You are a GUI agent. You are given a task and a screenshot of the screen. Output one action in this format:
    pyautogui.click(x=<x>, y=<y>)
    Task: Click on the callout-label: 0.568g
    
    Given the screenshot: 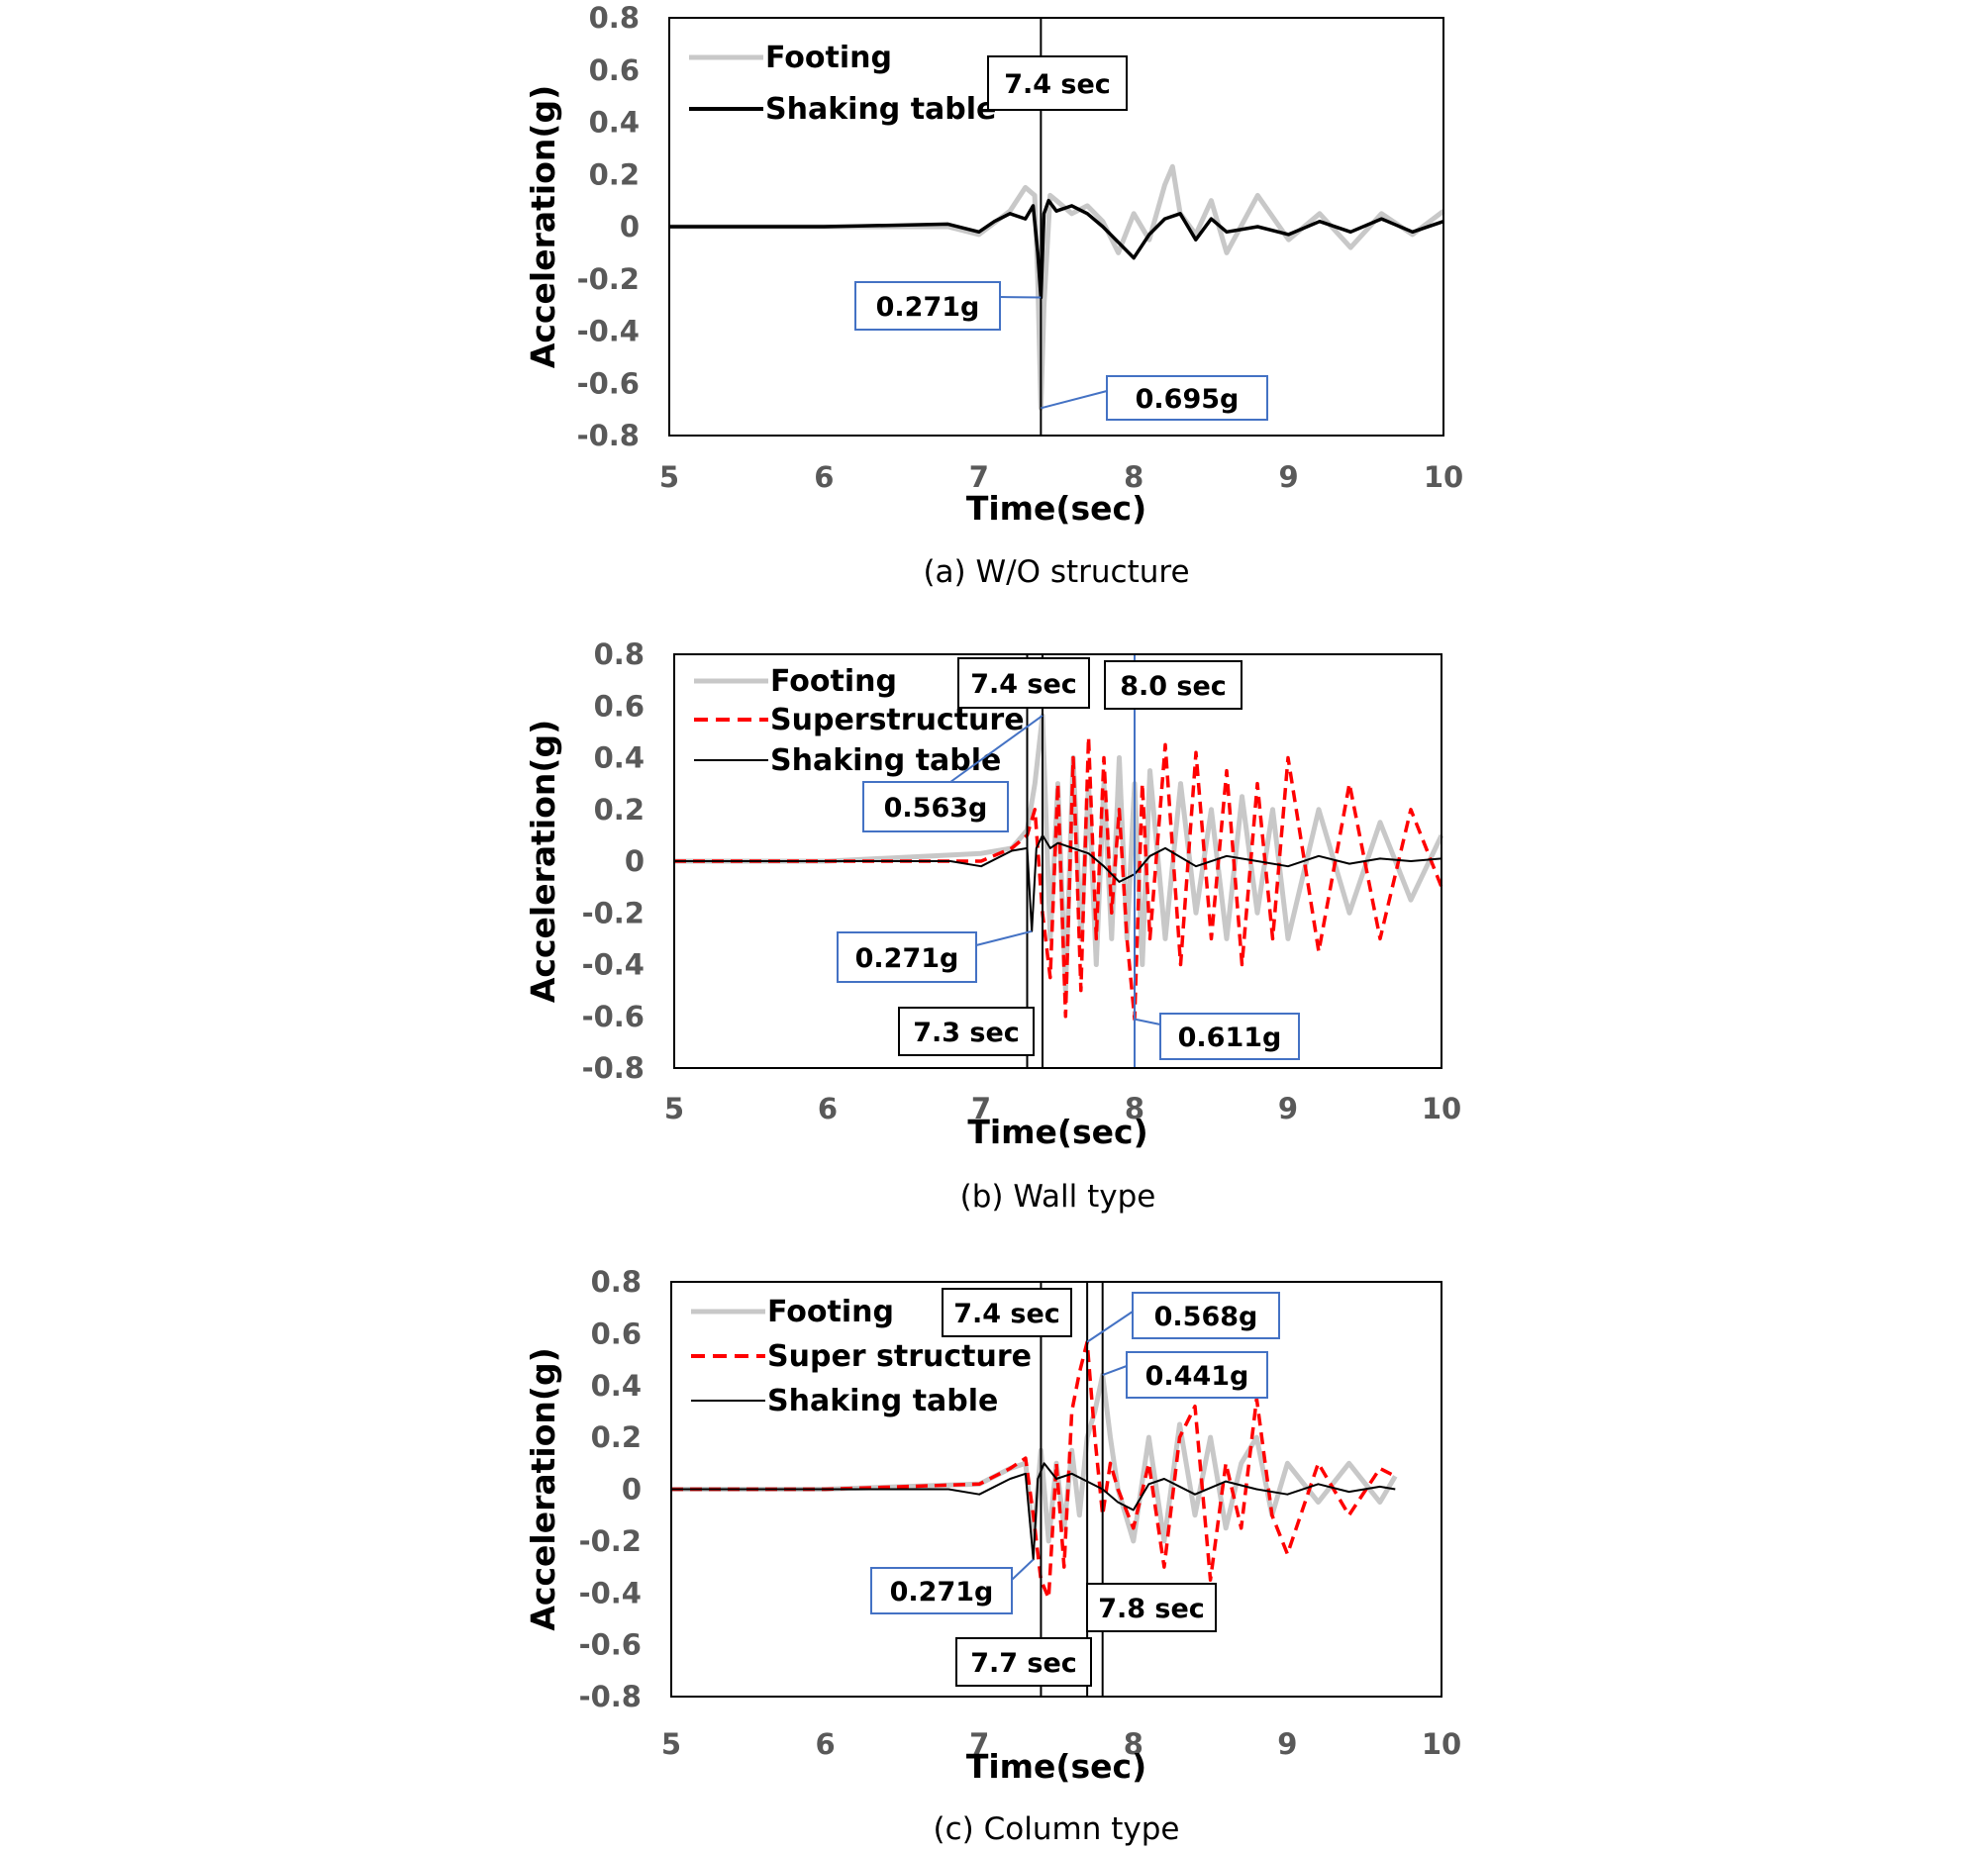 What is the action you would take?
    pyautogui.click(x=1206, y=1317)
    